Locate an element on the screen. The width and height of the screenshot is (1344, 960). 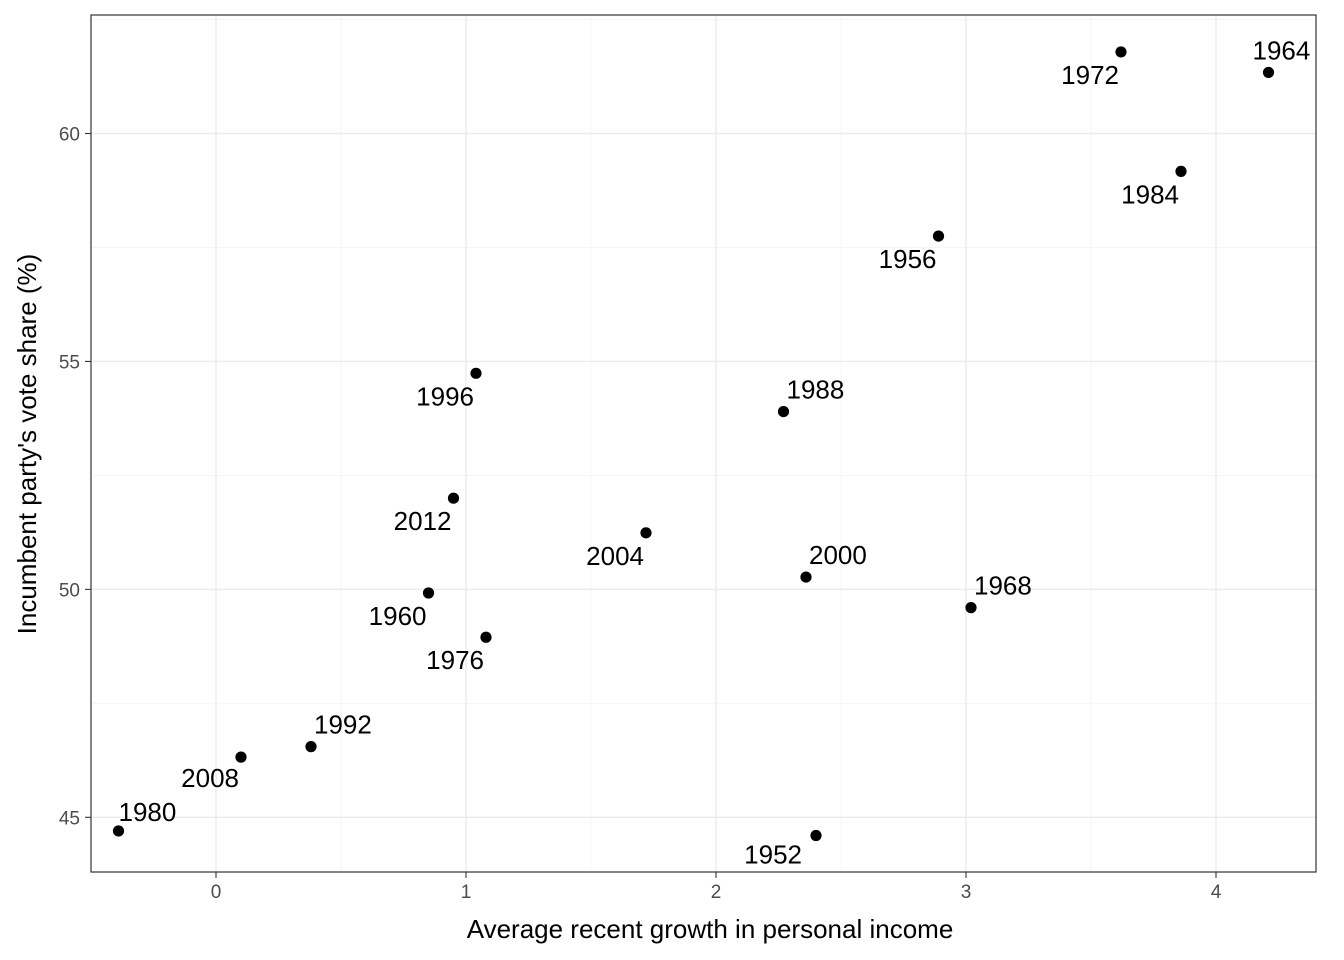
point-label-1988: 1988 is located at coordinates (816, 390).